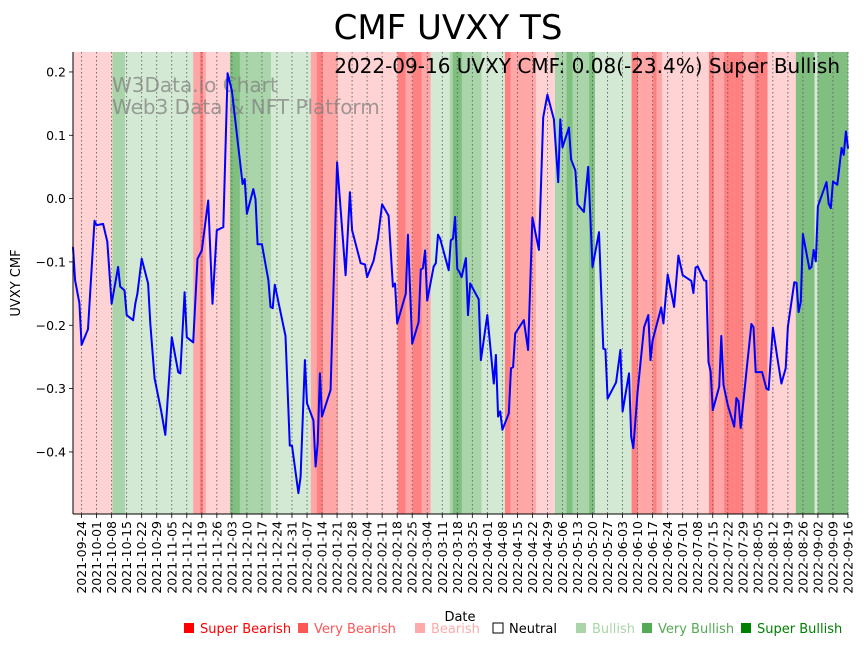 This screenshot has height=646, width=864. I want to click on x-tick-label: 2022-05-27, so click(607, 557).